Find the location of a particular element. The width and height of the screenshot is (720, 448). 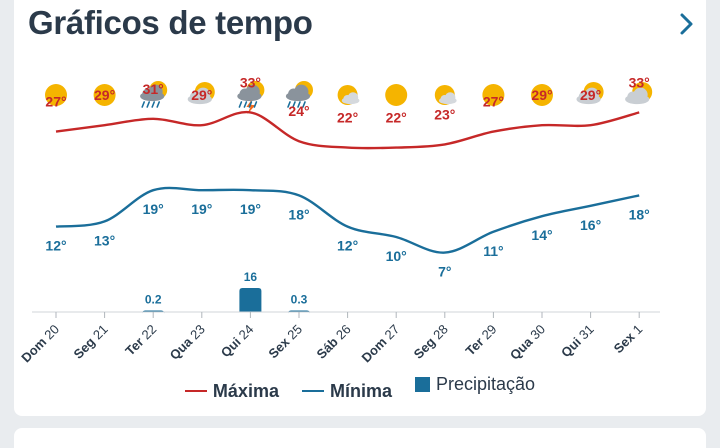

min-temp-label: 16° is located at coordinates (590, 225).